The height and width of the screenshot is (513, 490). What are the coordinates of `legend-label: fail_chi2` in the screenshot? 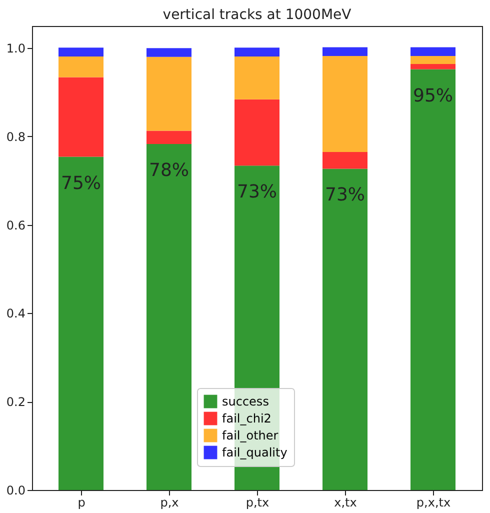 It's located at (247, 419).